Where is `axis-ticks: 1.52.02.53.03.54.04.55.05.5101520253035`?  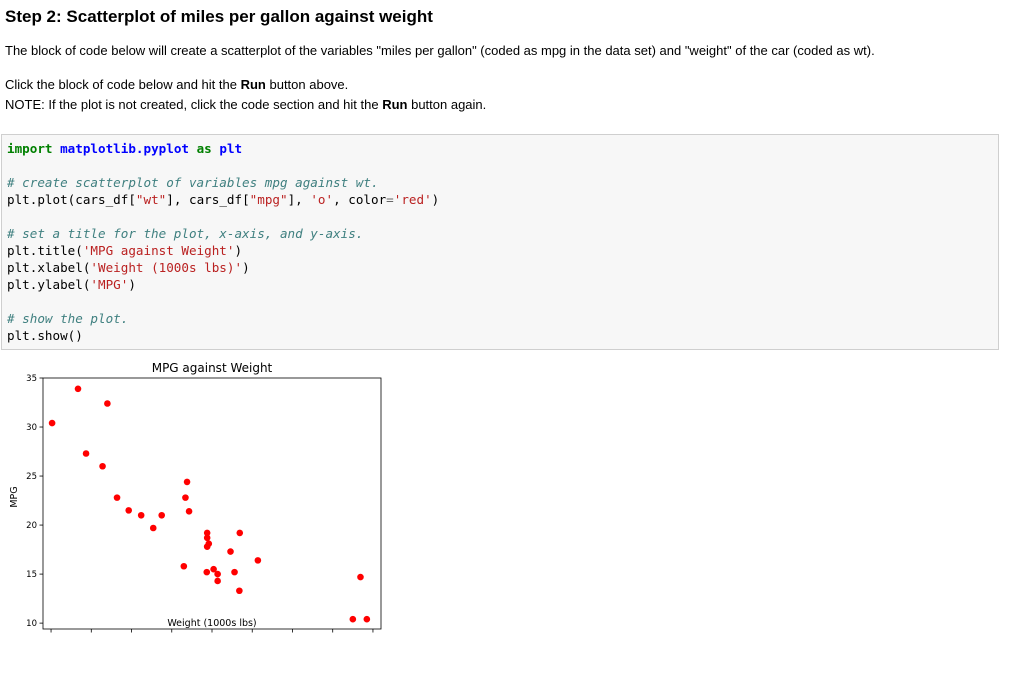 axis-ticks: 1.52.02.53.03.54.04.55.05.5101520253035 is located at coordinates (200, 503).